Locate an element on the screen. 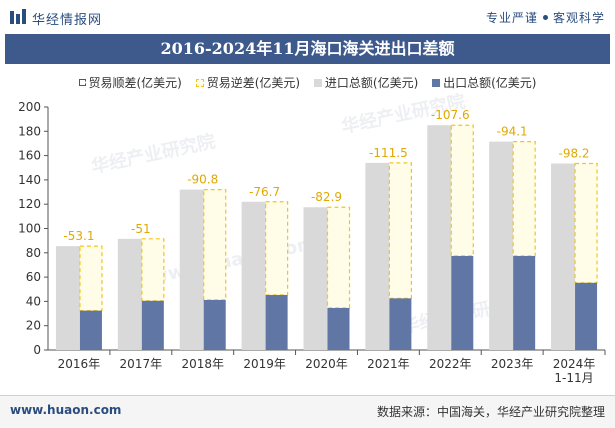 Image resolution: width=615 pixels, height=428 pixels. y-tick-label: 140 is located at coordinates (29, 180).